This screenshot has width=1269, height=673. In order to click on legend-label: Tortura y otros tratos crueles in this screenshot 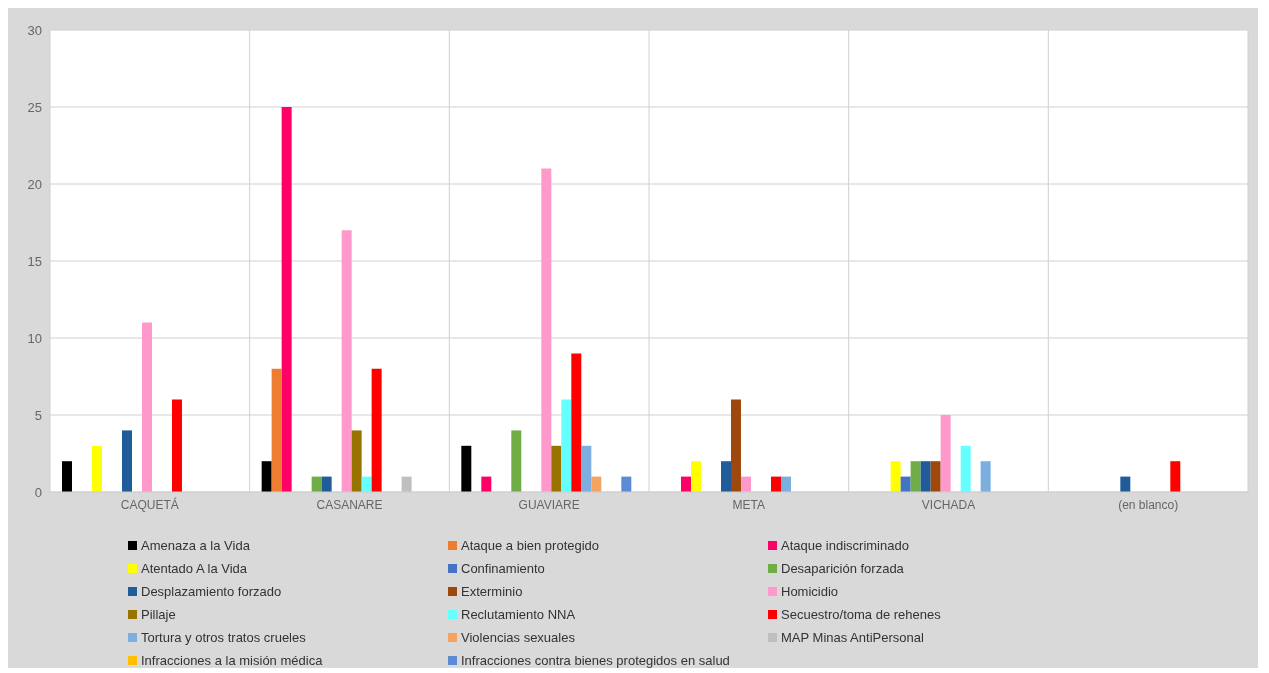, I will do `click(223, 637)`.